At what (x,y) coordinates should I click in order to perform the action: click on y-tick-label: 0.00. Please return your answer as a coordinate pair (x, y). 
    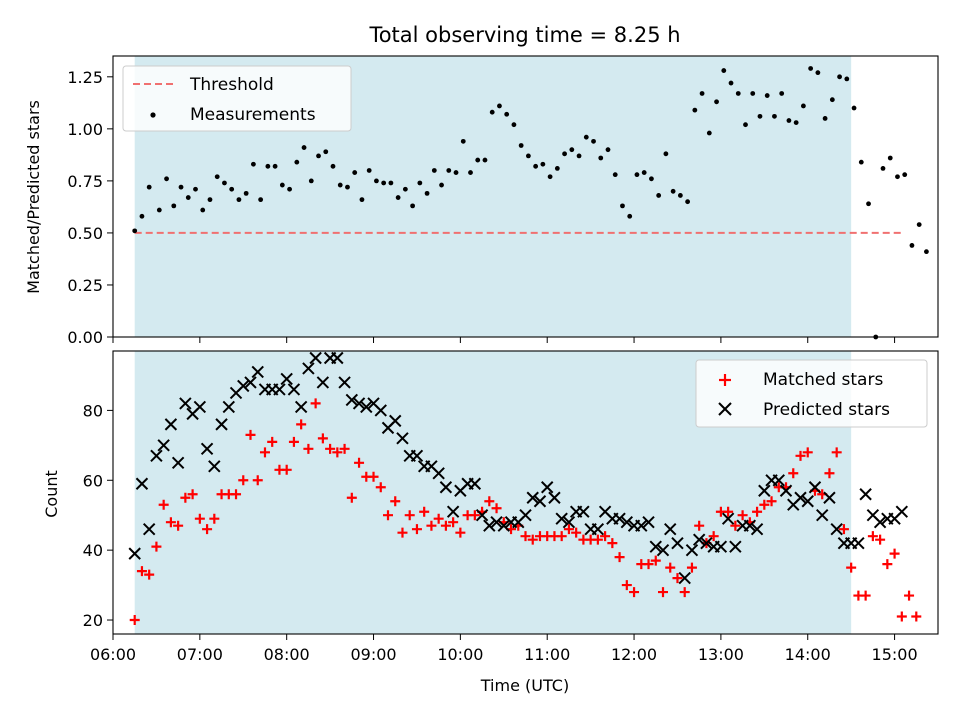
    Looking at the image, I should click on (85, 337).